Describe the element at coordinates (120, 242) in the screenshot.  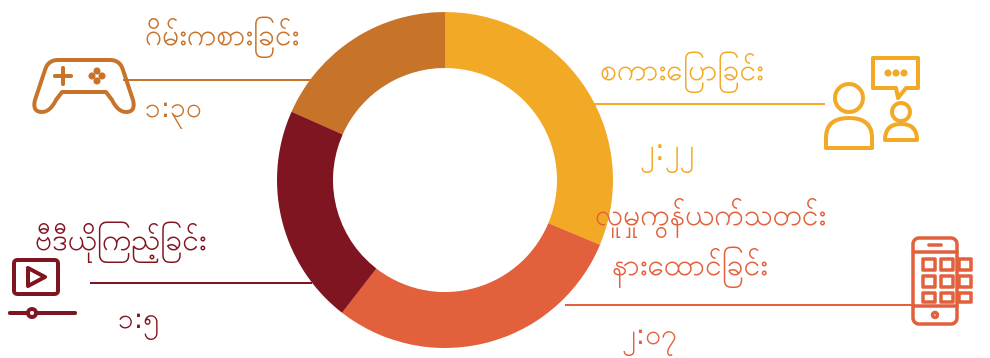
I see `label-video: ဗီဒီယိုကြည့်ခြင်း` at that location.